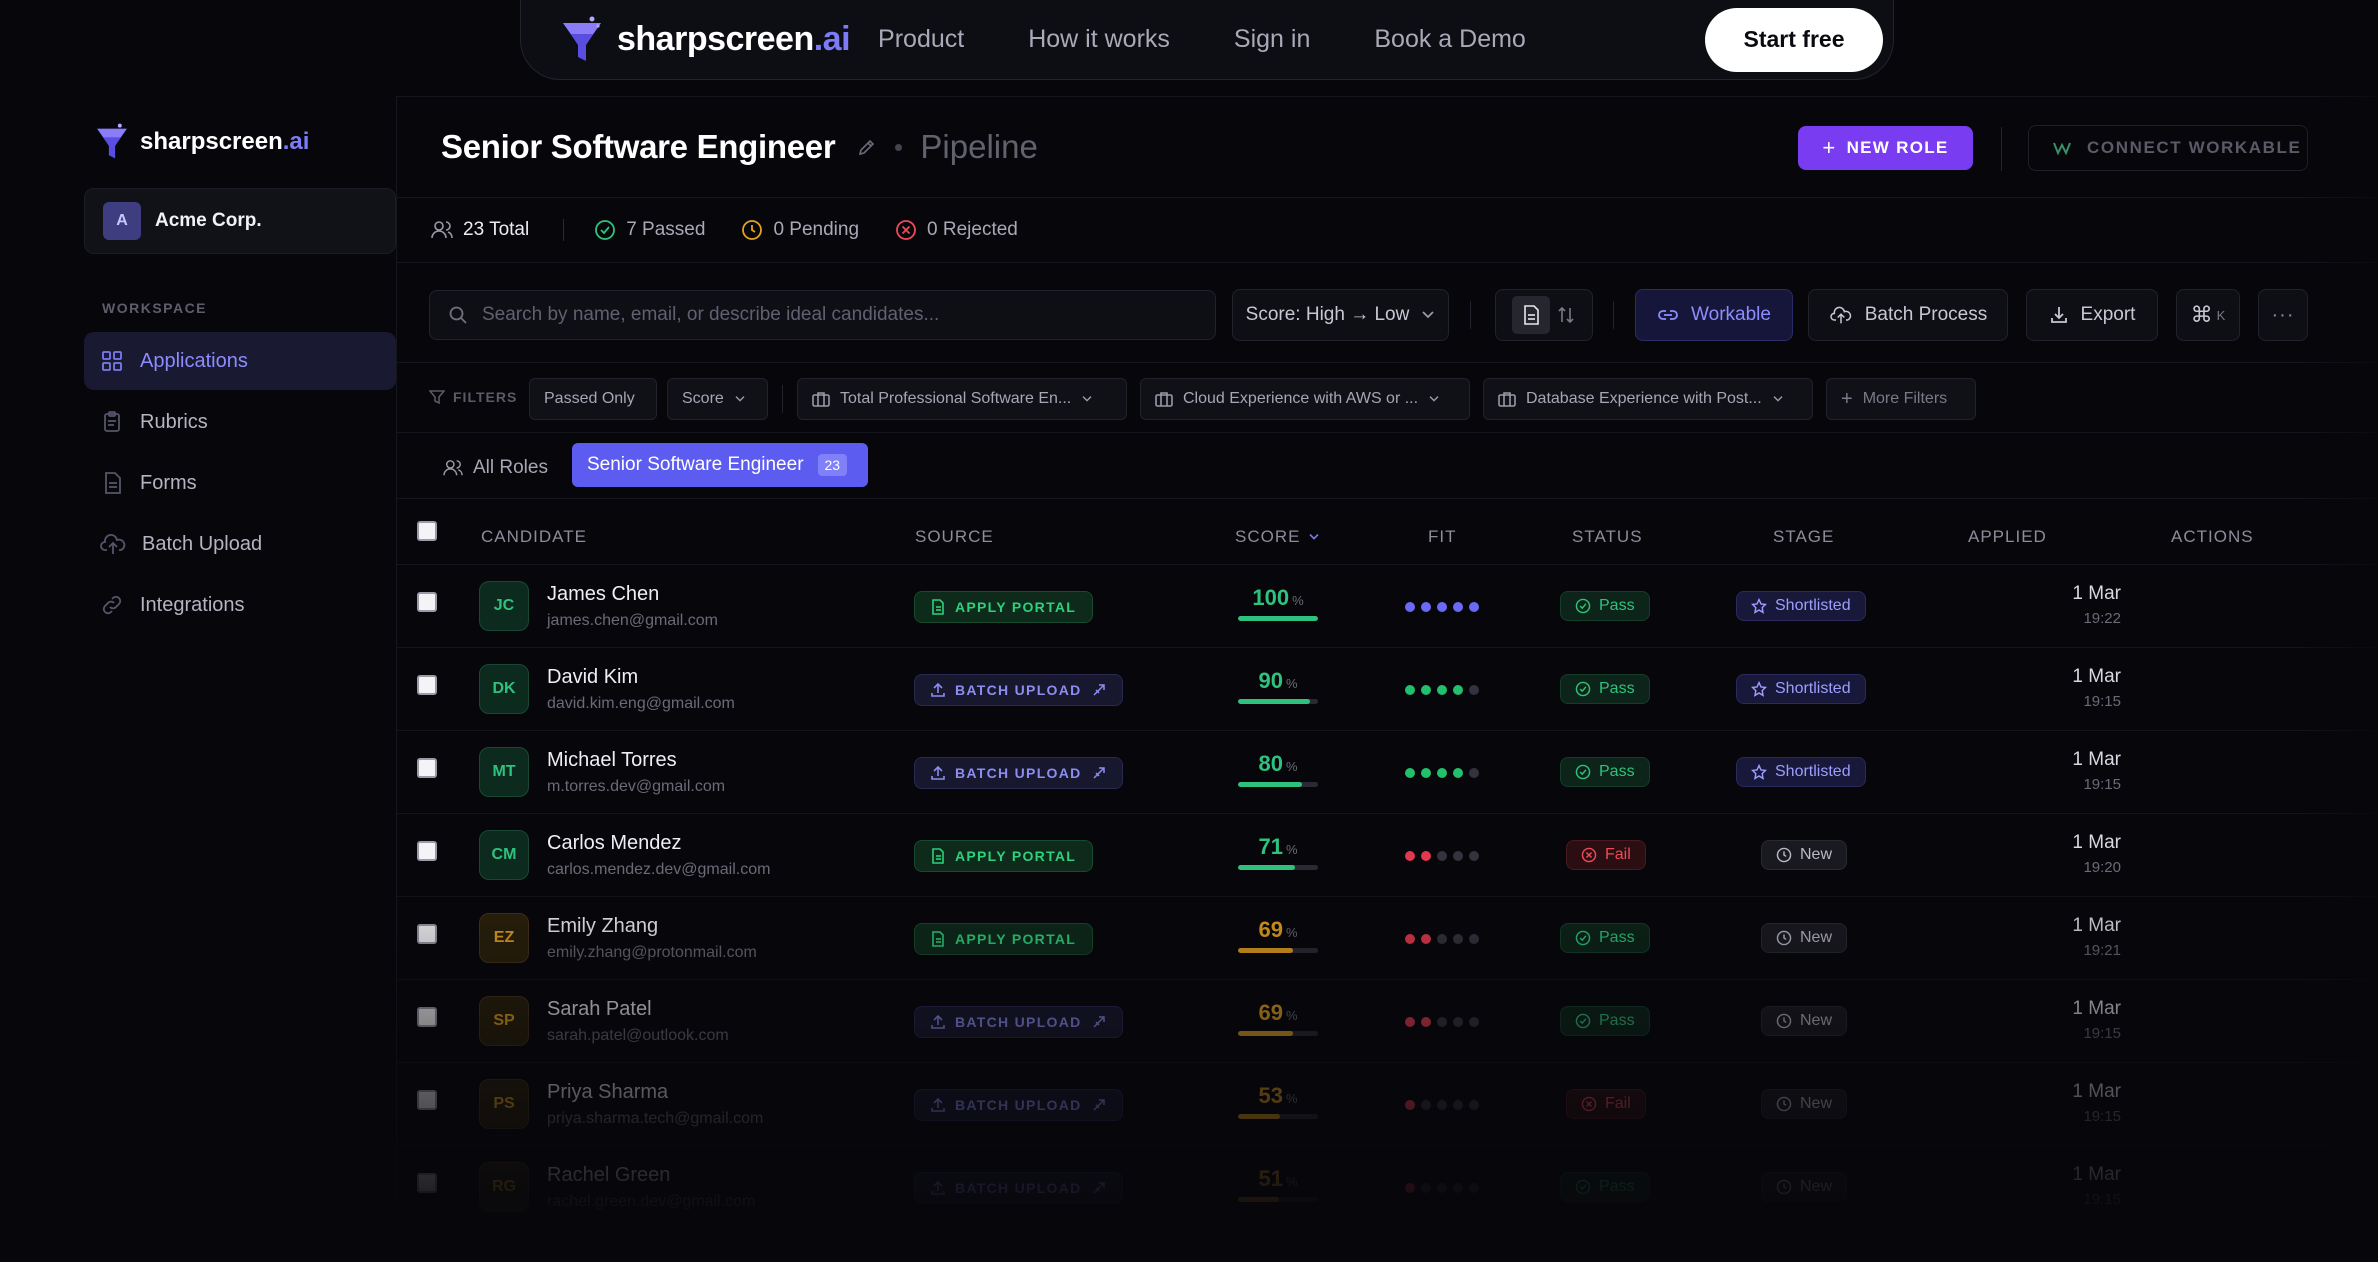 The width and height of the screenshot is (2378, 1262). Describe the element at coordinates (1804, 536) in the screenshot. I see `header-stage: STAGE` at that location.